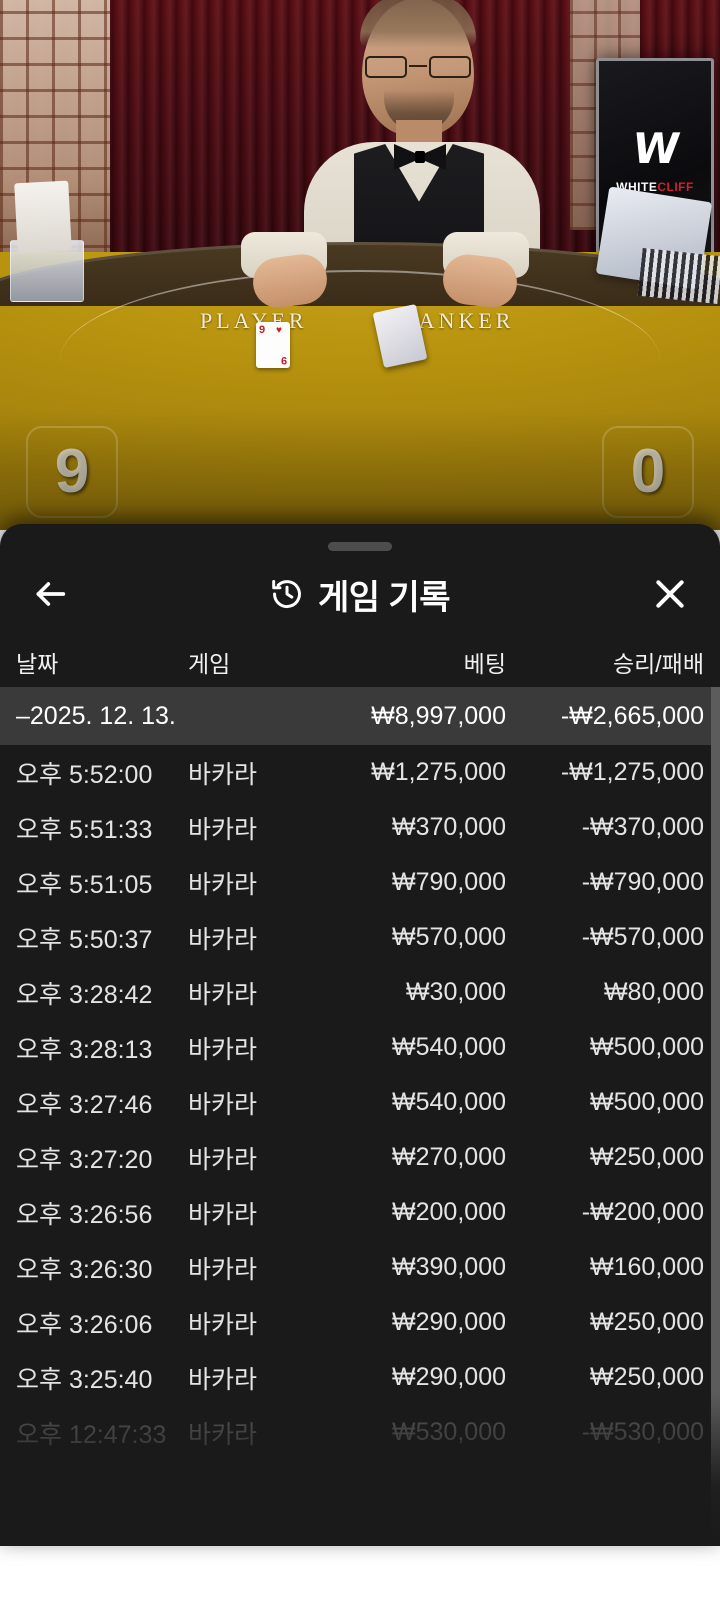  What do you see at coordinates (632, 772) in the screenshot?
I see `cell-result: -₩1,275,000` at bounding box center [632, 772].